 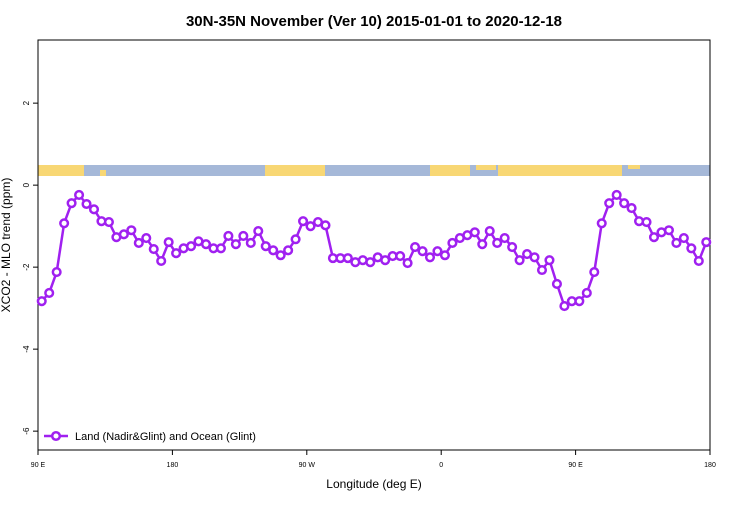 What do you see at coordinates (165, 437) in the screenshot?
I see `legend-label: Land (Nadir&Glint) and Ocean (Glint)` at bounding box center [165, 437].